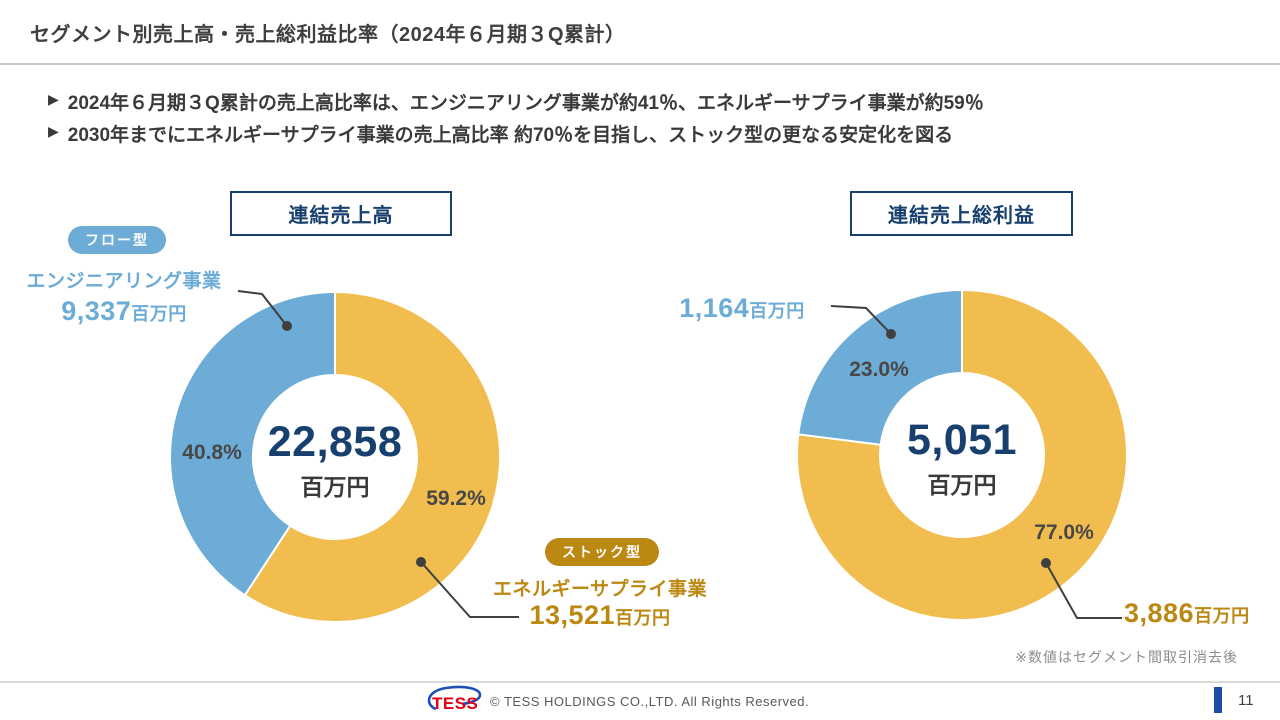  Describe the element at coordinates (602, 552) in the screenshot. I see `stock-type-badge: ストック型` at that location.